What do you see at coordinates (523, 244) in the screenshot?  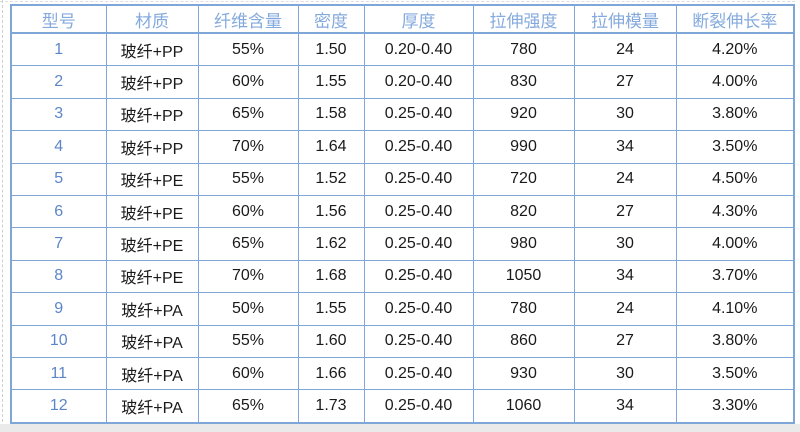 I see `table-cell: 980` at bounding box center [523, 244].